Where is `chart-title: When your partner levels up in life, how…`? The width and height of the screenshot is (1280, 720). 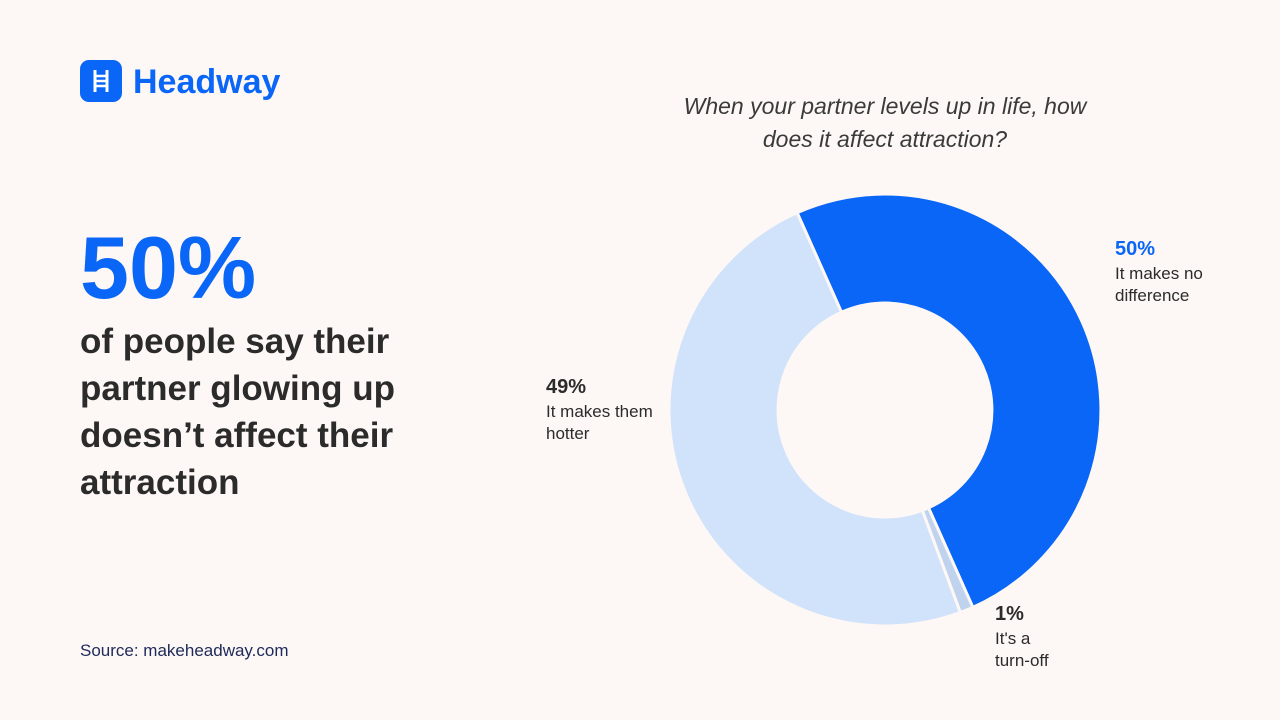
chart-title: When your partner levels up in life, how… is located at coordinates (885, 122).